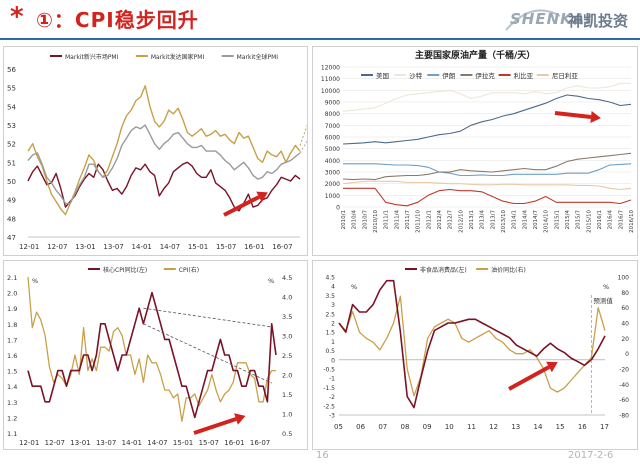 This screenshot has height=464, width=640. What do you see at coordinates (332, 379) in the screenshot?
I see `y-tick-label-left: -1` at bounding box center [332, 379].